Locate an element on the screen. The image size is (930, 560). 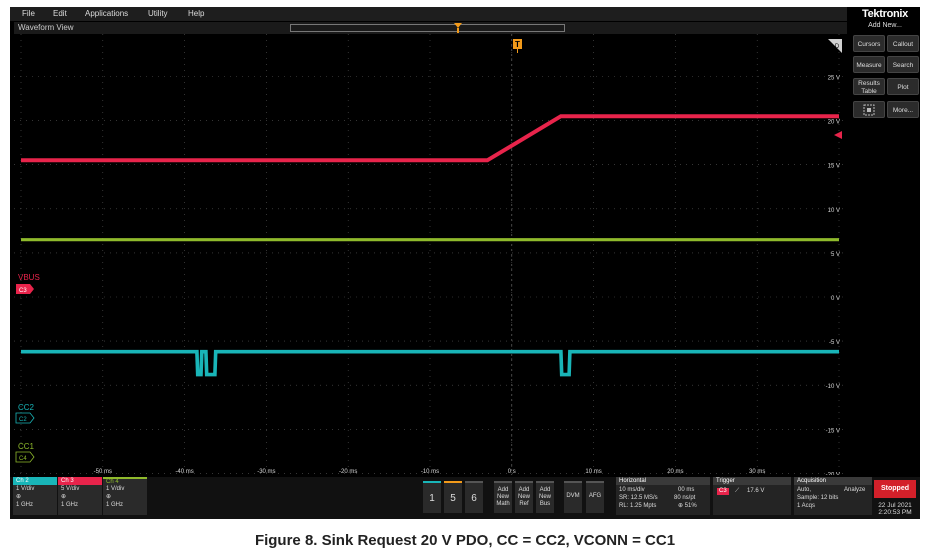
cc2-trace is located at coordinates (430, 363).